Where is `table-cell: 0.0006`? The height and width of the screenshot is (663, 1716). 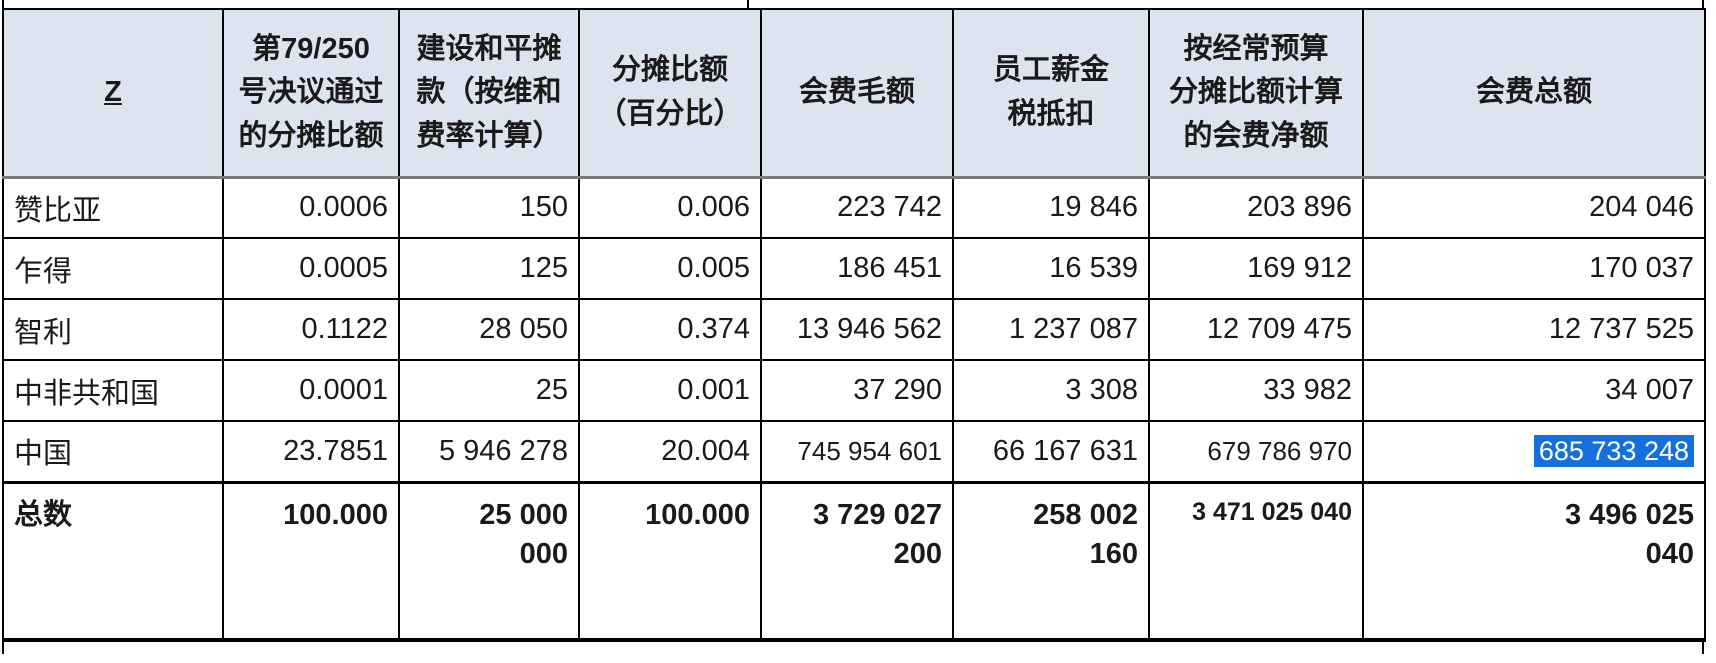 table-cell: 0.0006 is located at coordinates (311, 207).